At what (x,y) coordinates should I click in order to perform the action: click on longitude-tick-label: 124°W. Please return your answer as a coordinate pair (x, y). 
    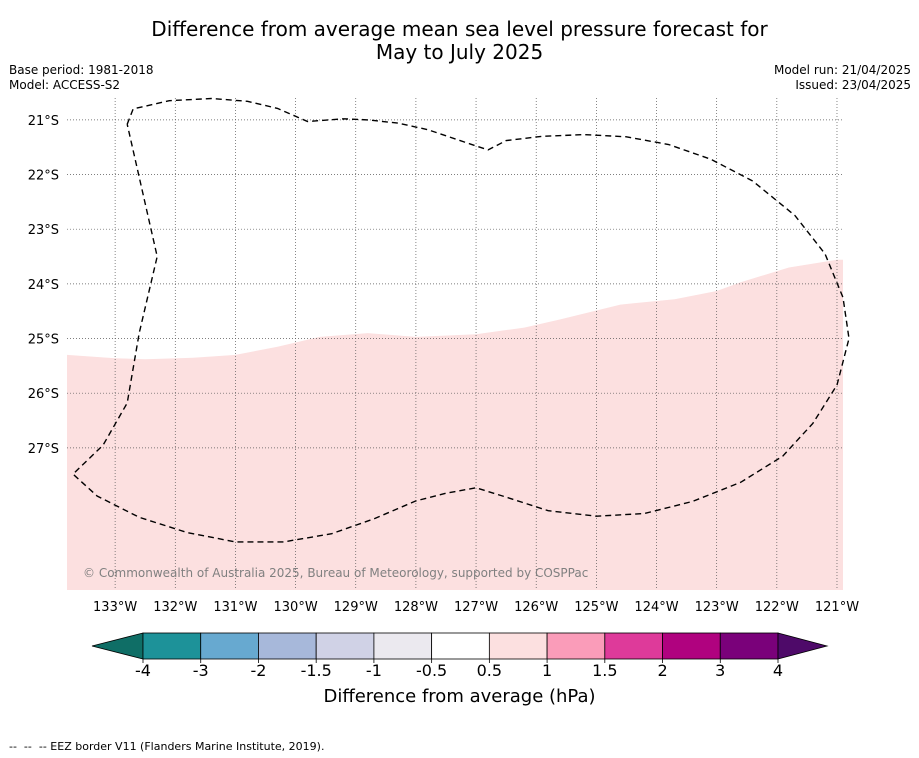
    Looking at the image, I should click on (656, 607).